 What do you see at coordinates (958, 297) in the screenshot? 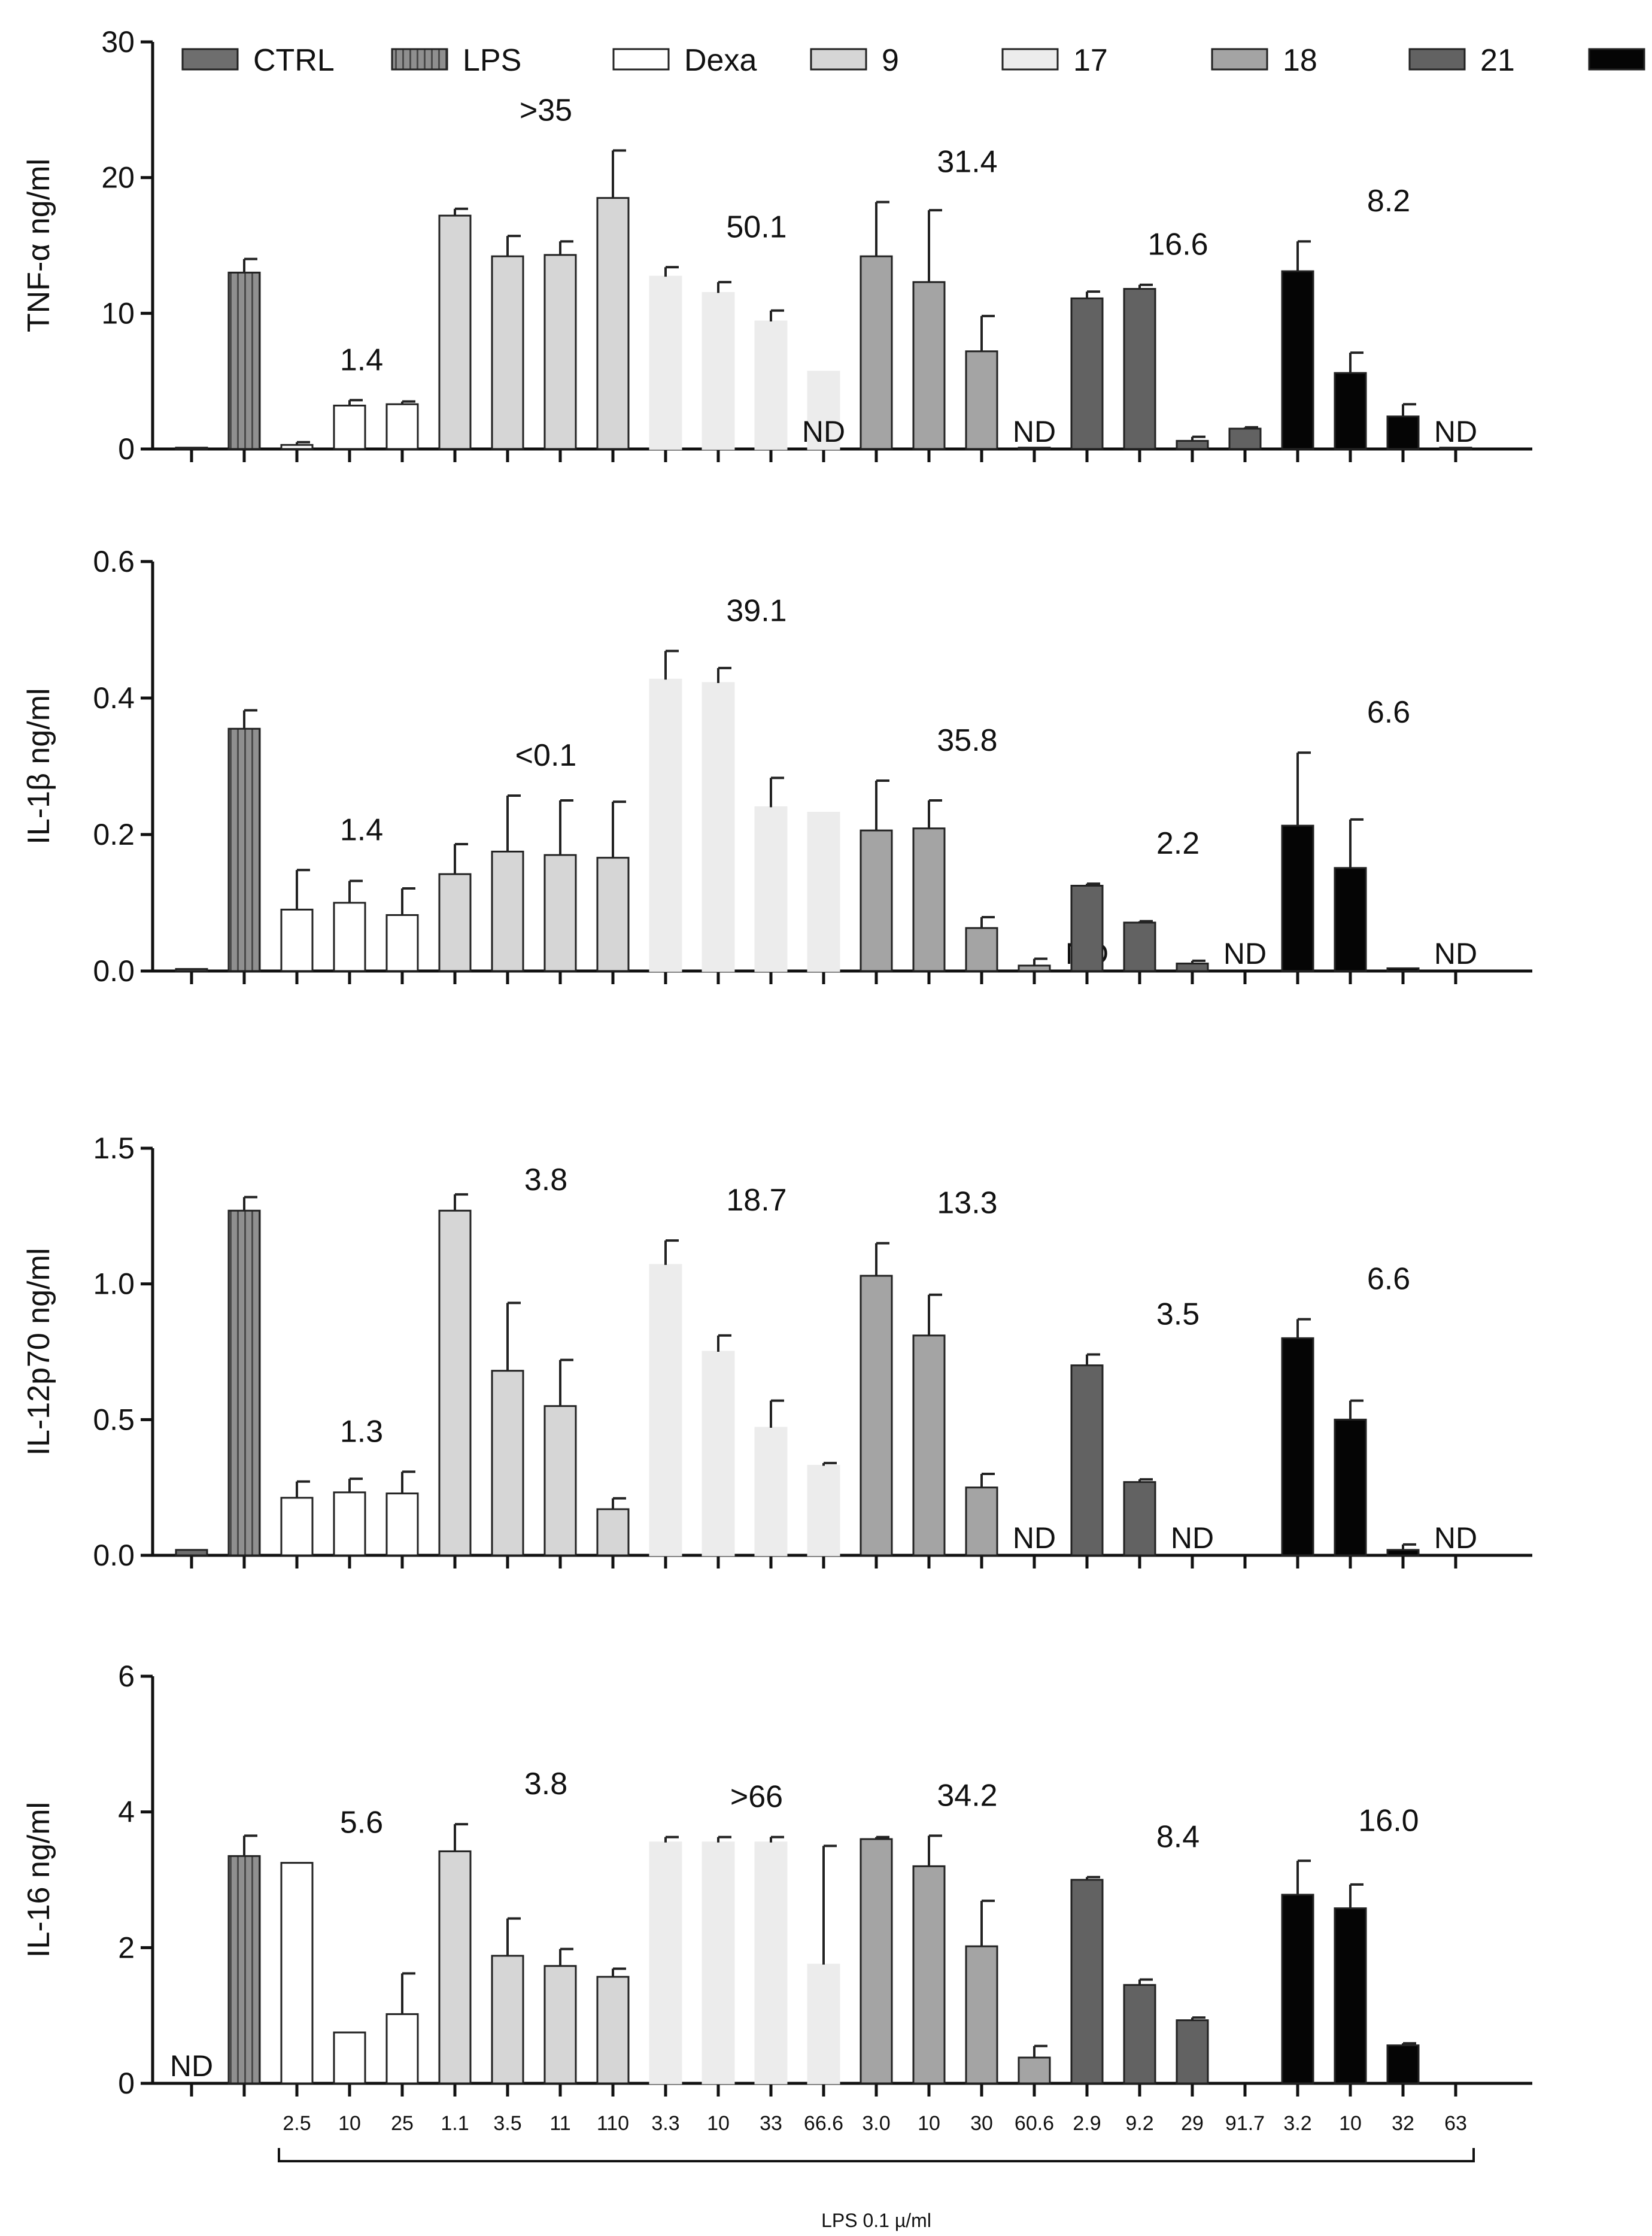
I see `group-18: ND 31.4` at bounding box center [958, 297].